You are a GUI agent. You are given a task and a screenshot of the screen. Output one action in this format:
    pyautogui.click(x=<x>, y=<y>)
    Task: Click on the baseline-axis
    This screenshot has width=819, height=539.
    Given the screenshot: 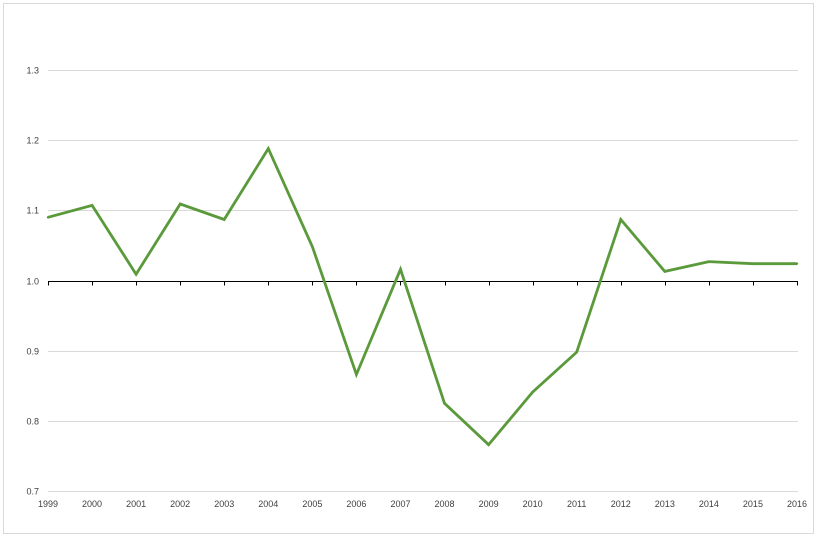 What is the action you would take?
    pyautogui.click(x=423, y=283)
    